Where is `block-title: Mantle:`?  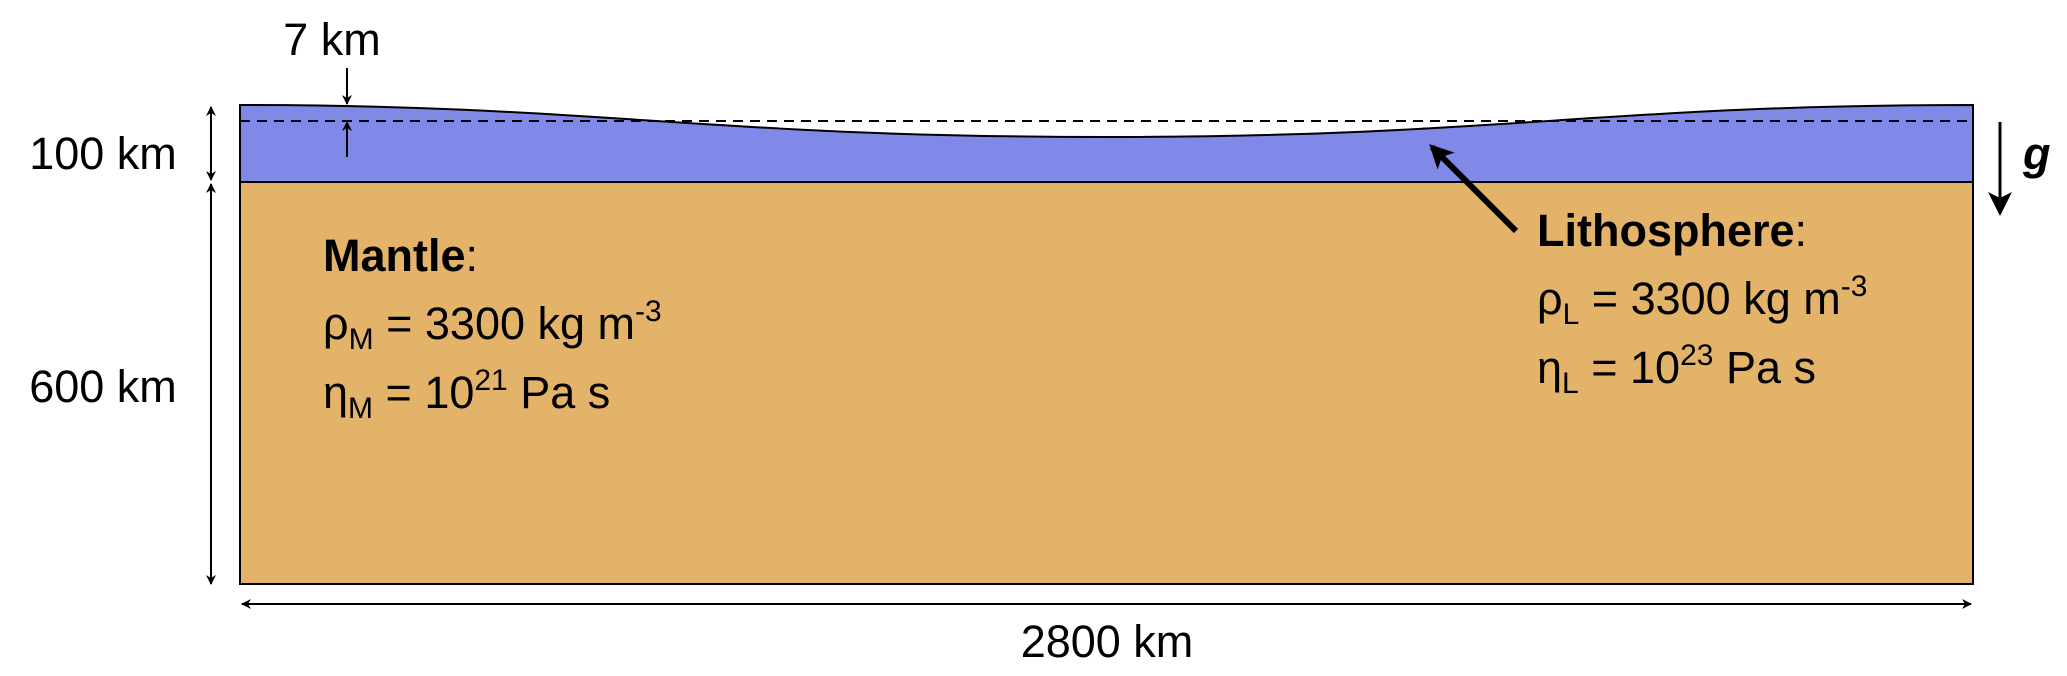
block-title: Mantle: is located at coordinates (400, 255).